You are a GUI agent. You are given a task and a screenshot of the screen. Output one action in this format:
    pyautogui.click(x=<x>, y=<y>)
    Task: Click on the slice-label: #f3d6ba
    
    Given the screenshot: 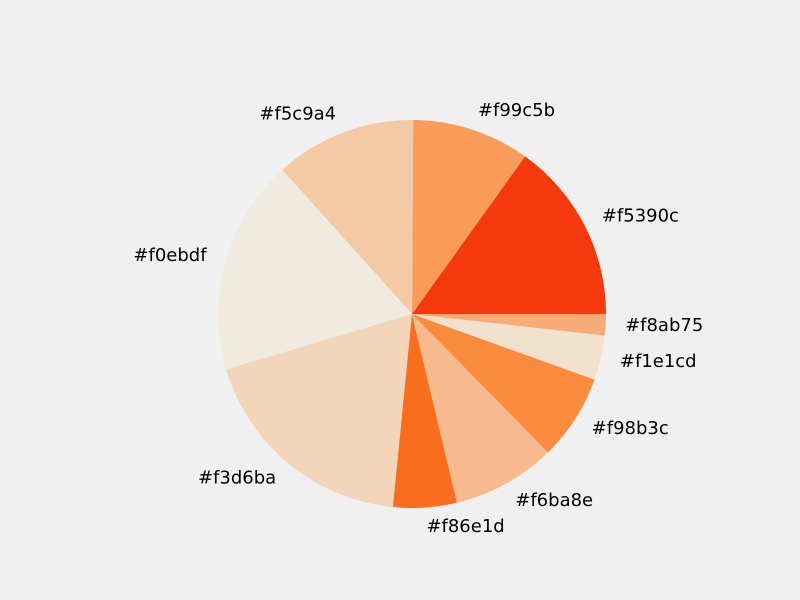 What is the action you would take?
    pyautogui.click(x=237, y=478)
    